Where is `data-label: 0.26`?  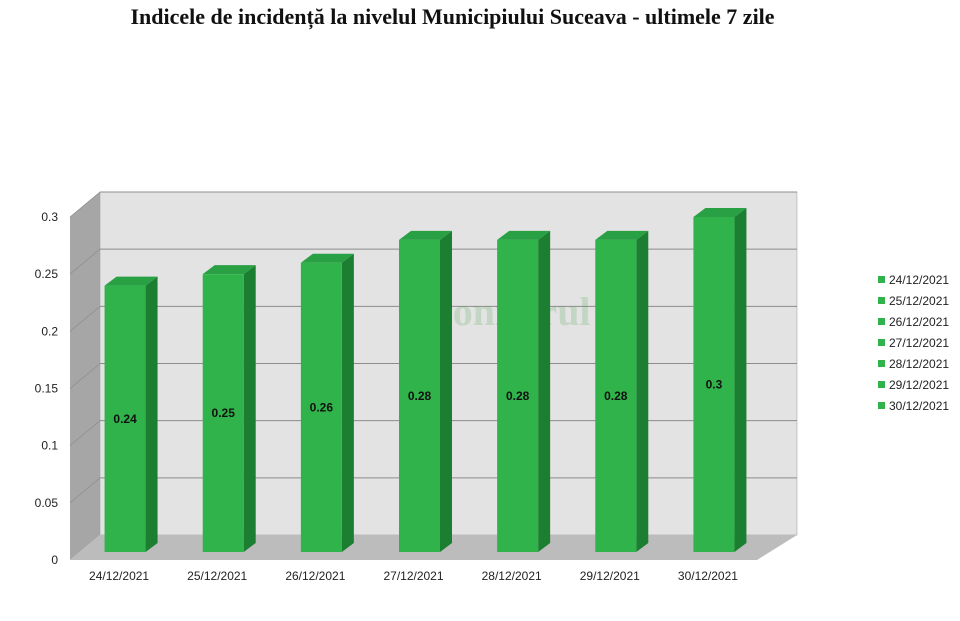 data-label: 0.26 is located at coordinates (322, 407).